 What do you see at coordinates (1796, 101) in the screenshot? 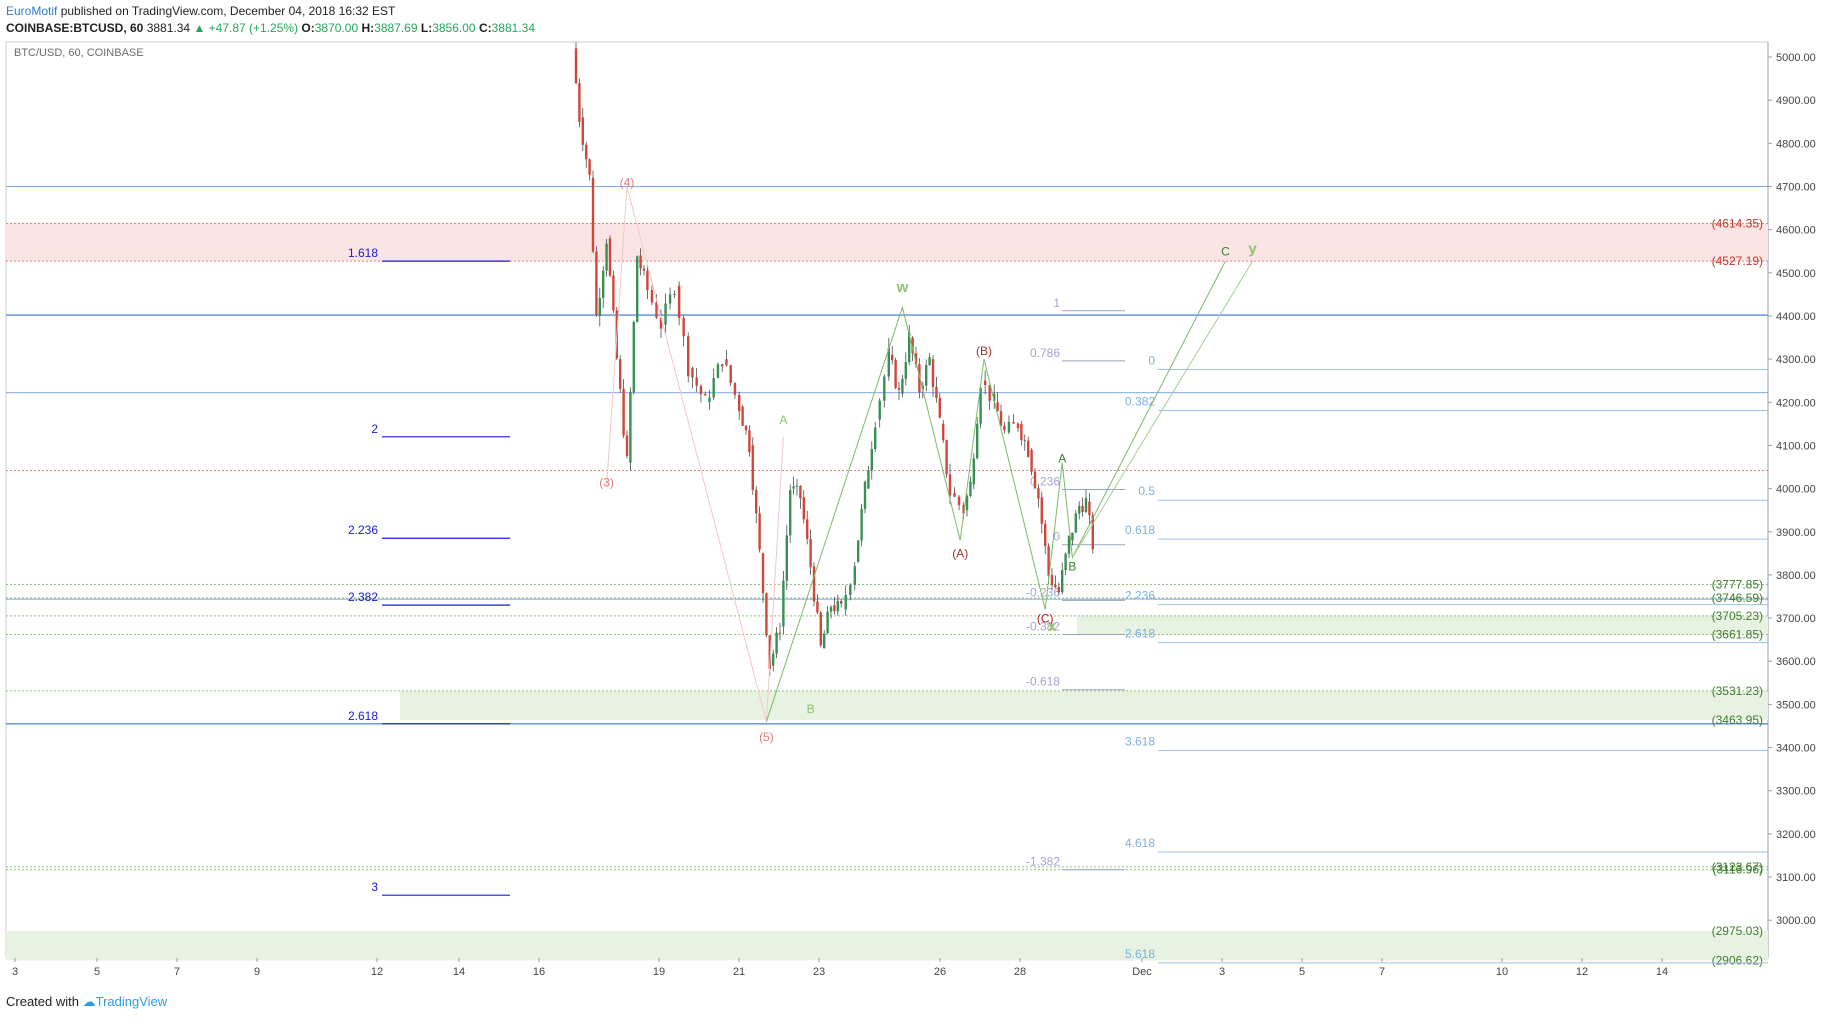
I see `y-tick-label: 4900.00` at bounding box center [1796, 101].